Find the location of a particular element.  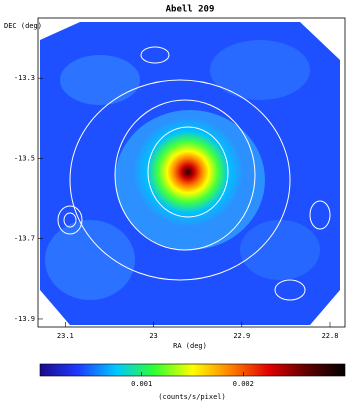

x-tick-label: 22.9 is located at coordinates (241, 336).